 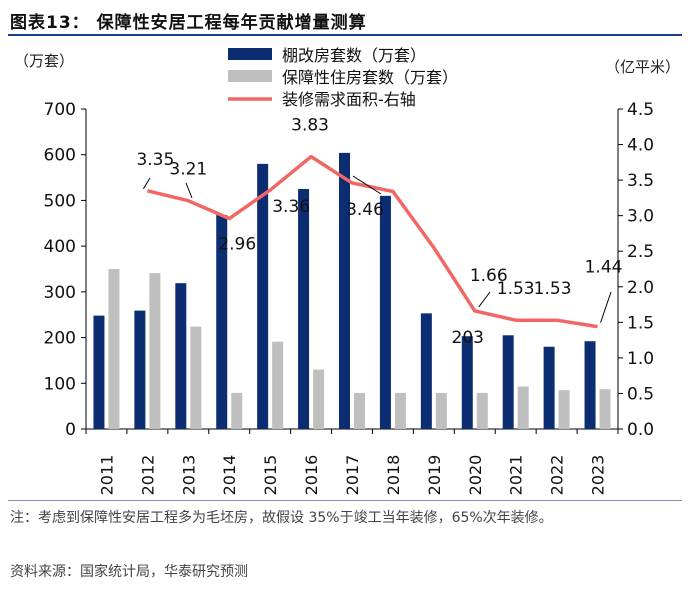 I want to click on legend: 棚改房套数（万套） 保障性住房套数（万套） 装修需求面积-右轴, so click(x=343, y=77).